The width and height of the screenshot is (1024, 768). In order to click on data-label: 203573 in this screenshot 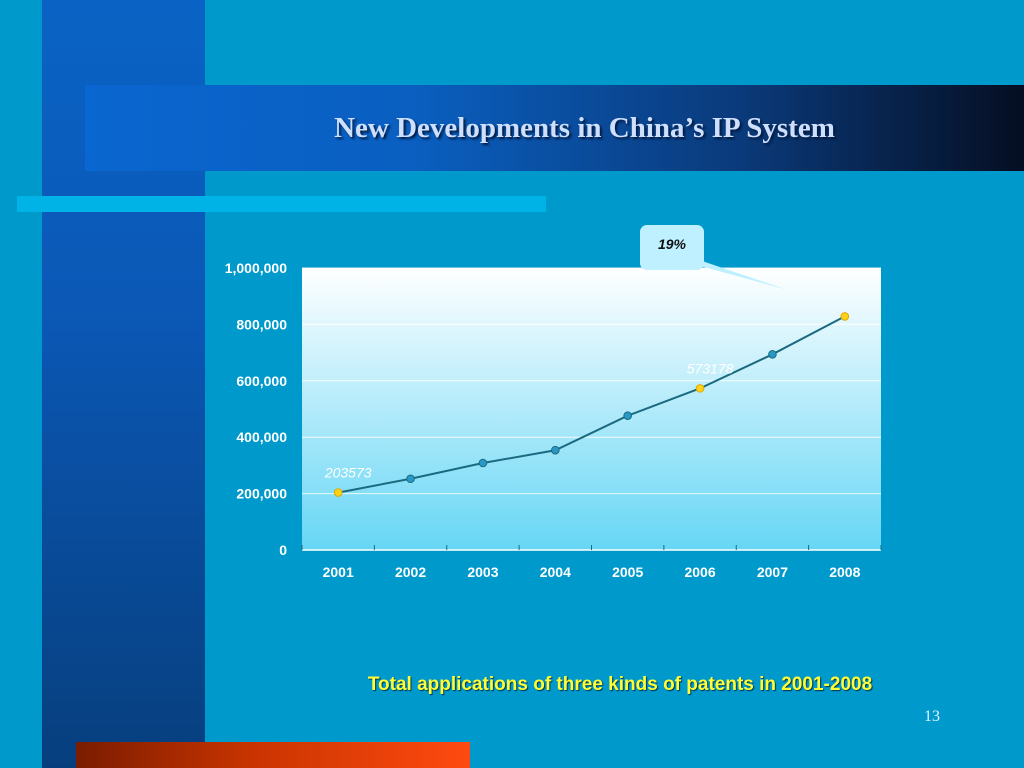, I will do `click(348, 473)`.